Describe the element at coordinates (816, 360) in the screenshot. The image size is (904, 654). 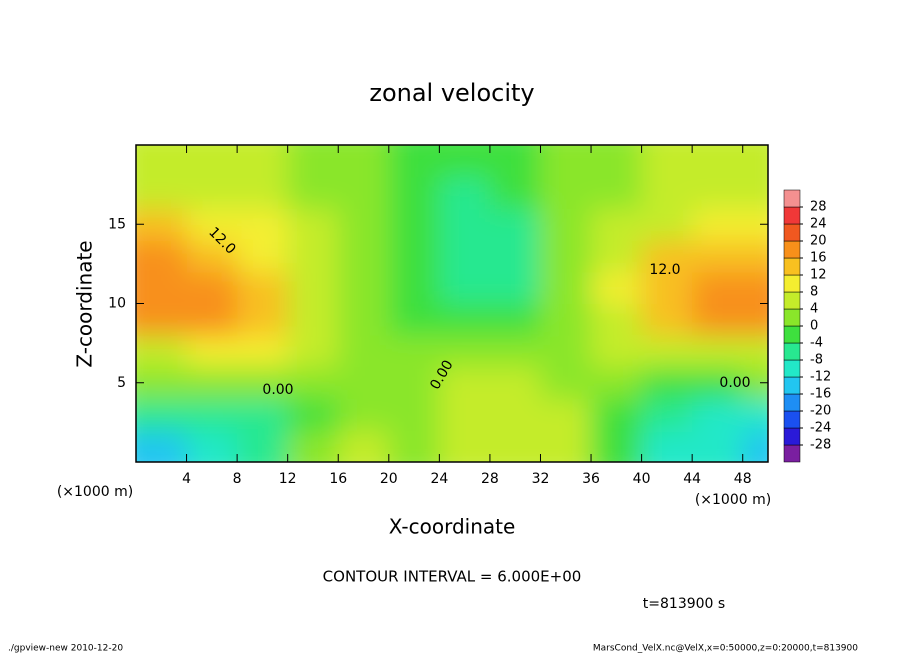
I see `colorbar-label: -8` at that location.